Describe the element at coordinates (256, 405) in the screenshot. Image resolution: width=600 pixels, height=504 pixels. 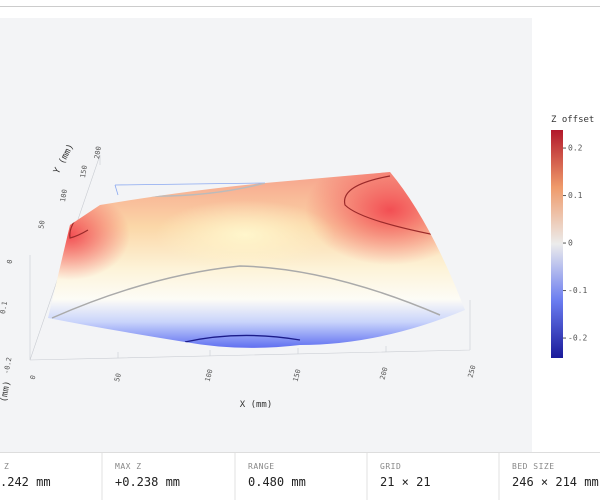
I see `x-axis-label: X (mm)` at that location.